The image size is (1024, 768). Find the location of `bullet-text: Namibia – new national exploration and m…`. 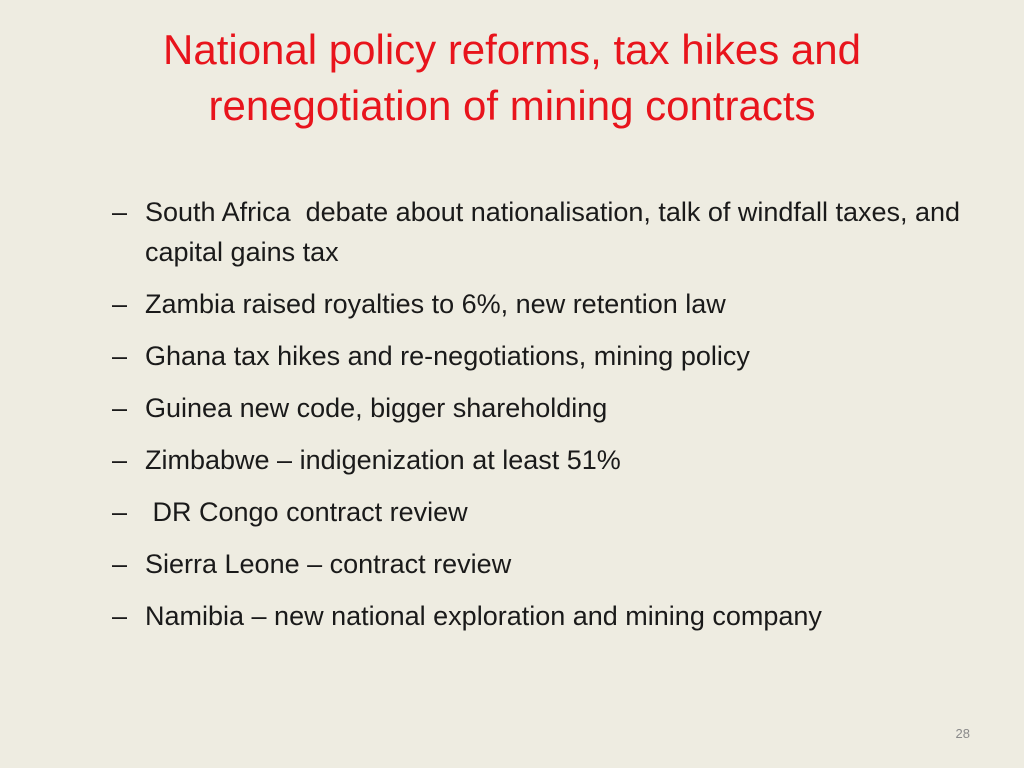

bullet-text: Namibia – new national exploration and m… is located at coordinates (483, 616).